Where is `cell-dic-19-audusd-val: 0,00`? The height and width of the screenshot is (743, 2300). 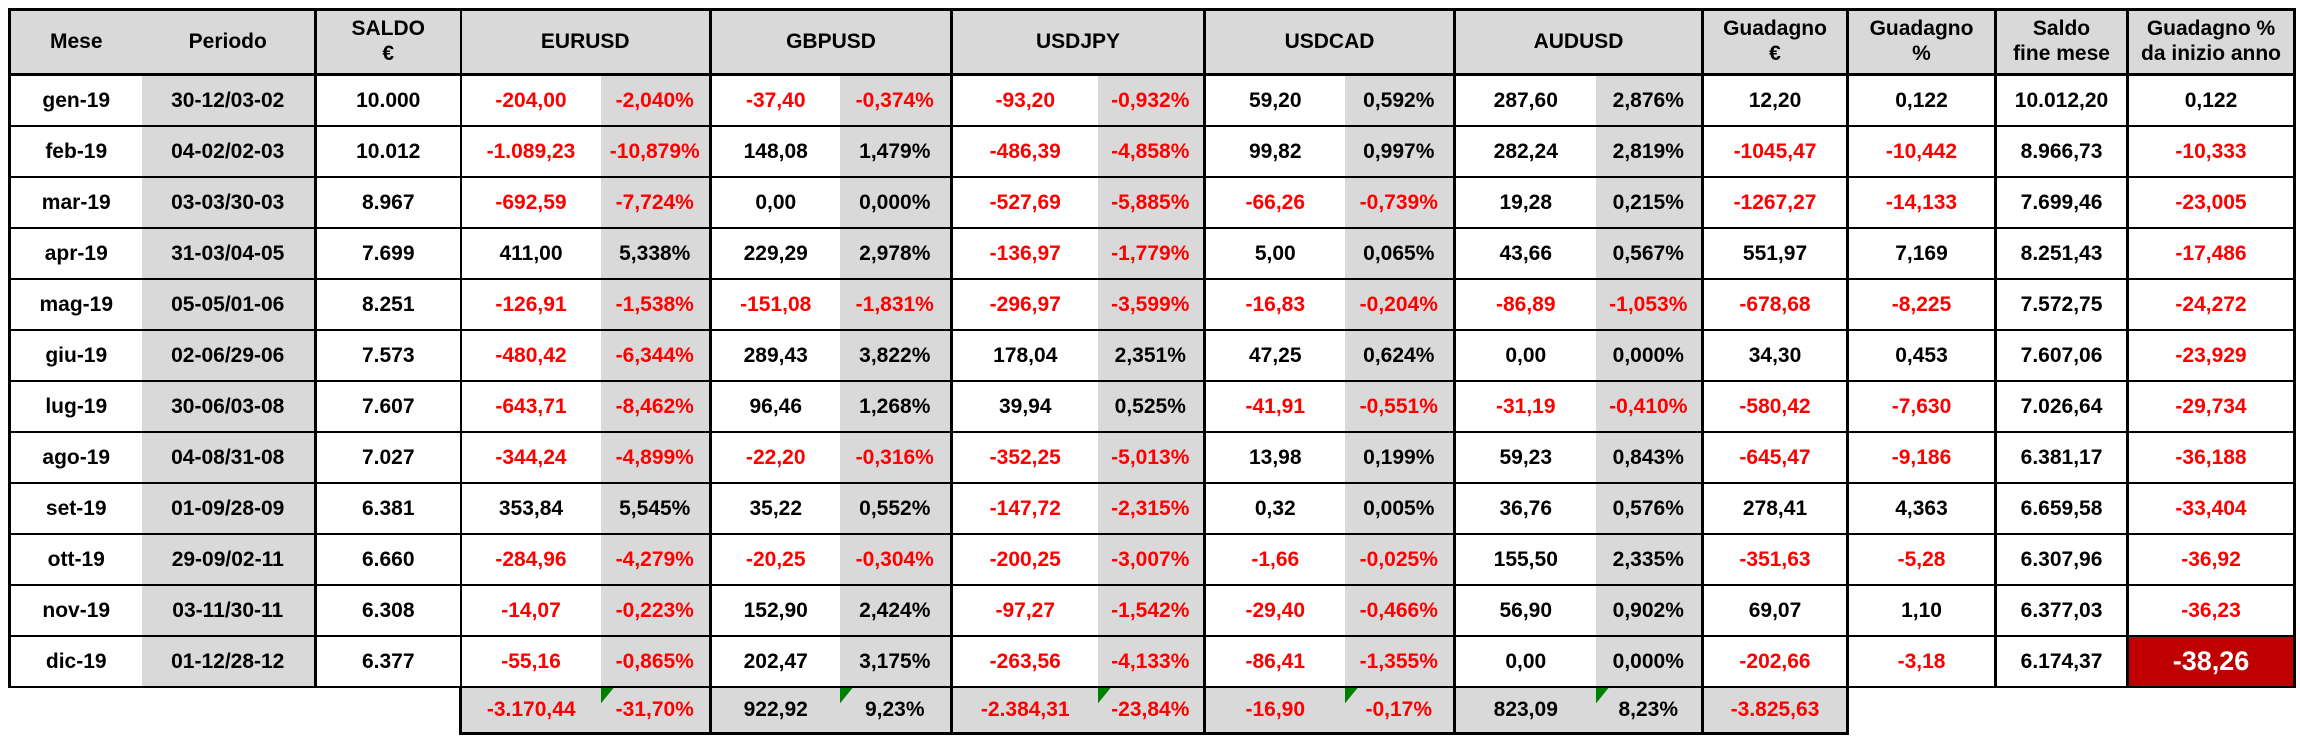
cell-dic-19-audusd-val: 0,00 is located at coordinates (1524, 661).